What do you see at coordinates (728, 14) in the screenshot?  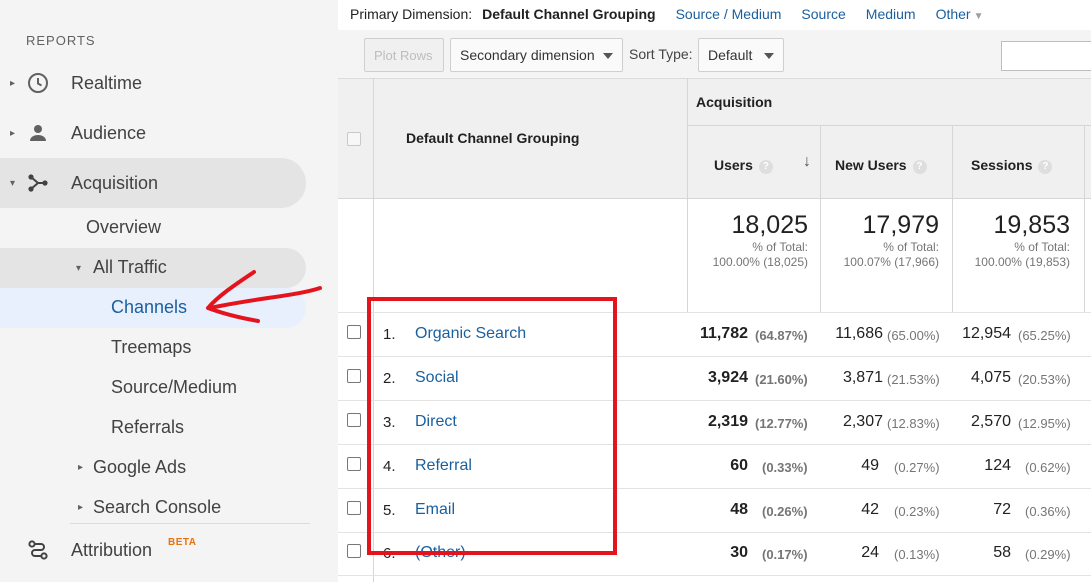 I see `dimension-link-source-medium: Source / Medium` at bounding box center [728, 14].